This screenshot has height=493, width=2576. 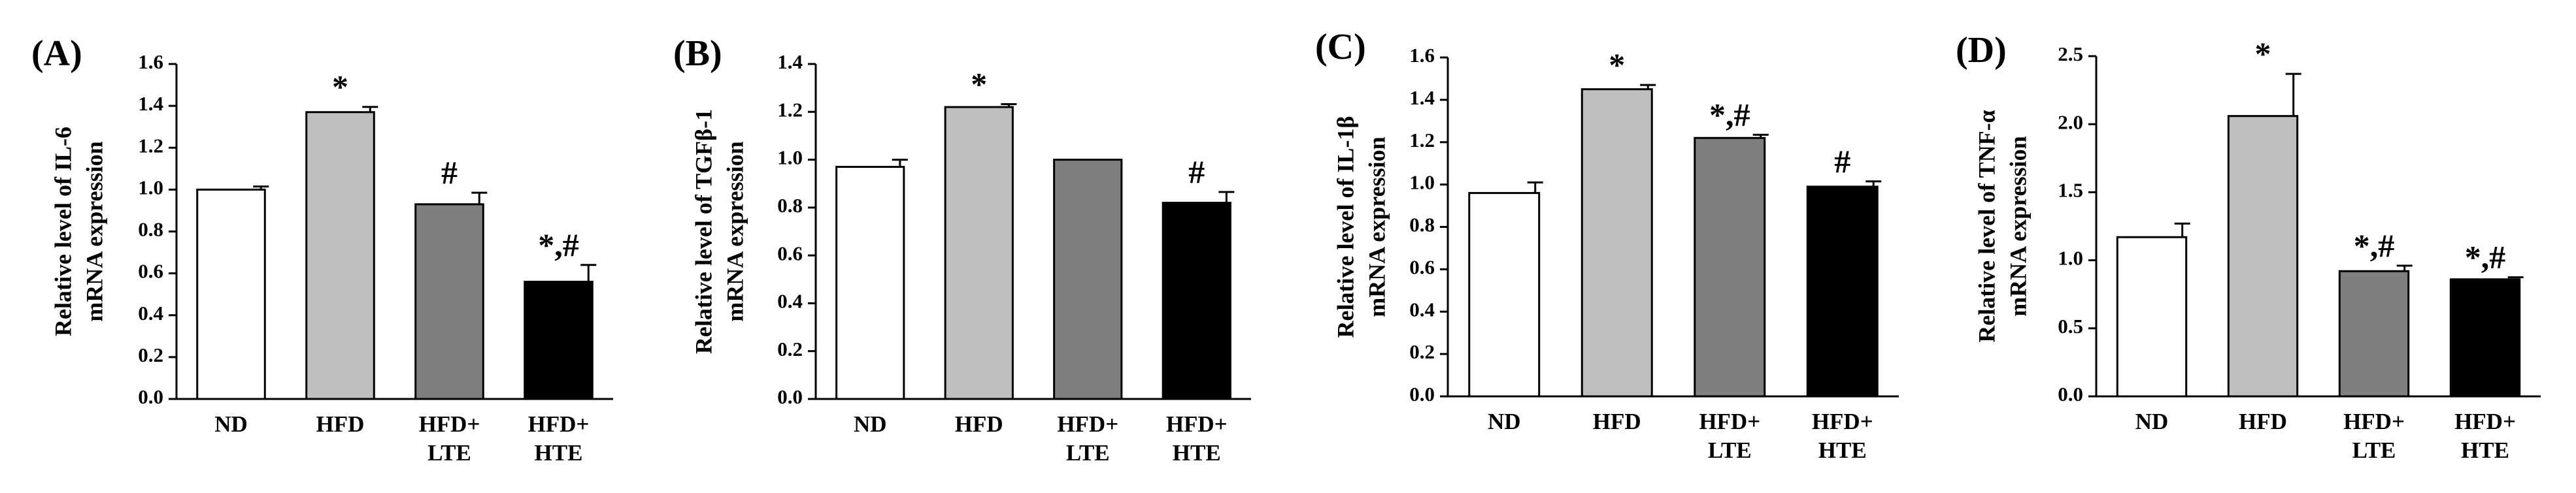 What do you see at coordinates (1982, 50) in the screenshot?
I see `panel-letter: (D)` at bounding box center [1982, 50].